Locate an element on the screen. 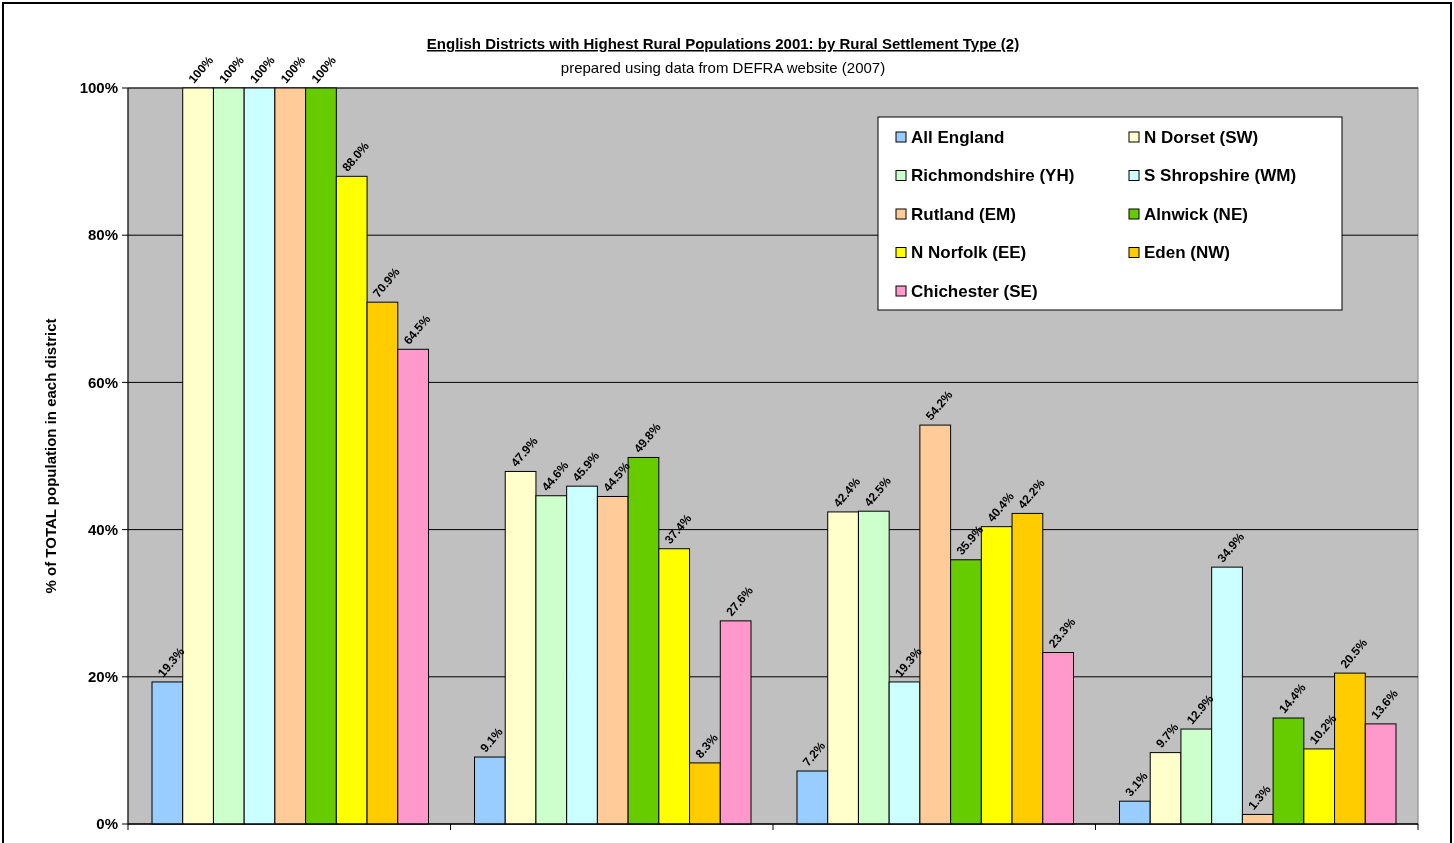 The height and width of the screenshot is (843, 1454). y-axis-title: % of TOTAL population in each district is located at coordinates (50, 456).